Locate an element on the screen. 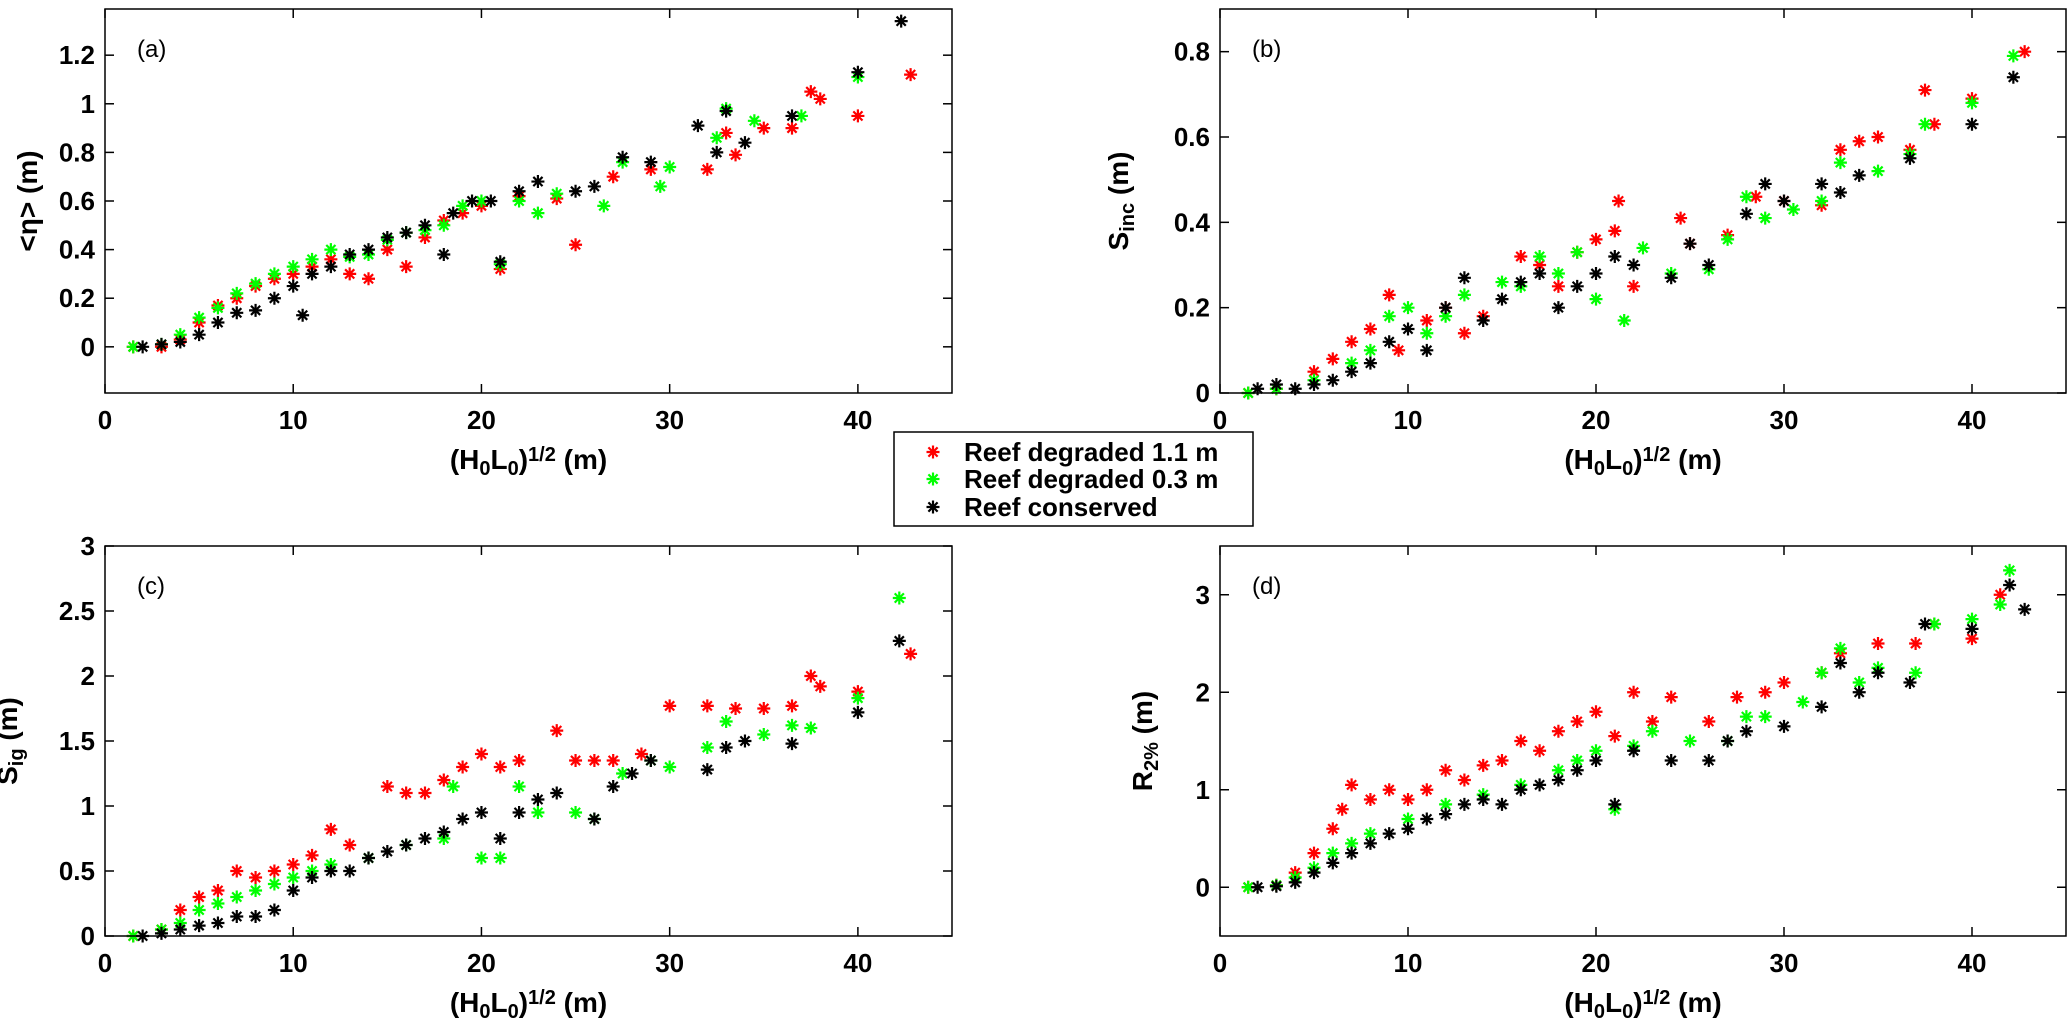 This screenshot has height=1033, width=2067. x-axis-label-part: 0 is located at coordinates (513, 469).